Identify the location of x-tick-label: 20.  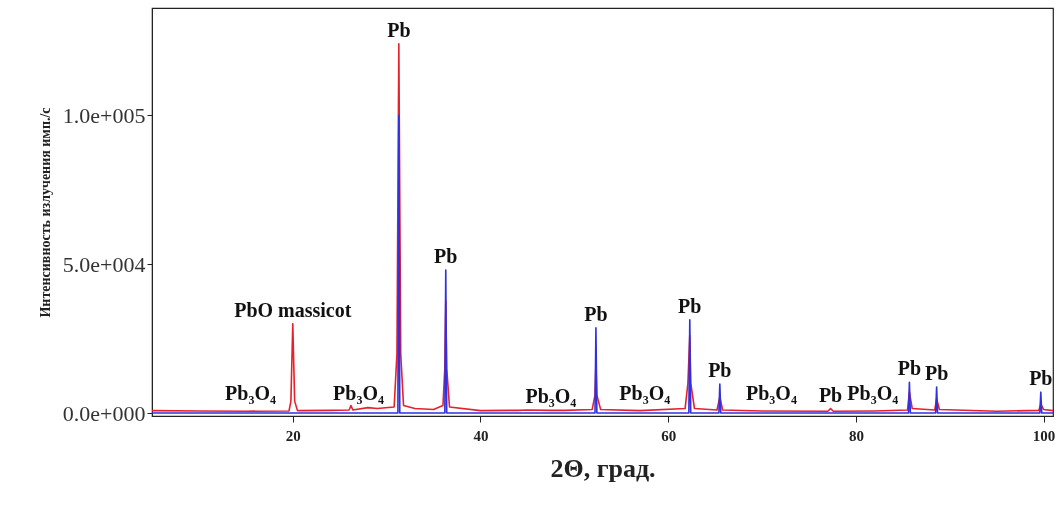
(293, 435).